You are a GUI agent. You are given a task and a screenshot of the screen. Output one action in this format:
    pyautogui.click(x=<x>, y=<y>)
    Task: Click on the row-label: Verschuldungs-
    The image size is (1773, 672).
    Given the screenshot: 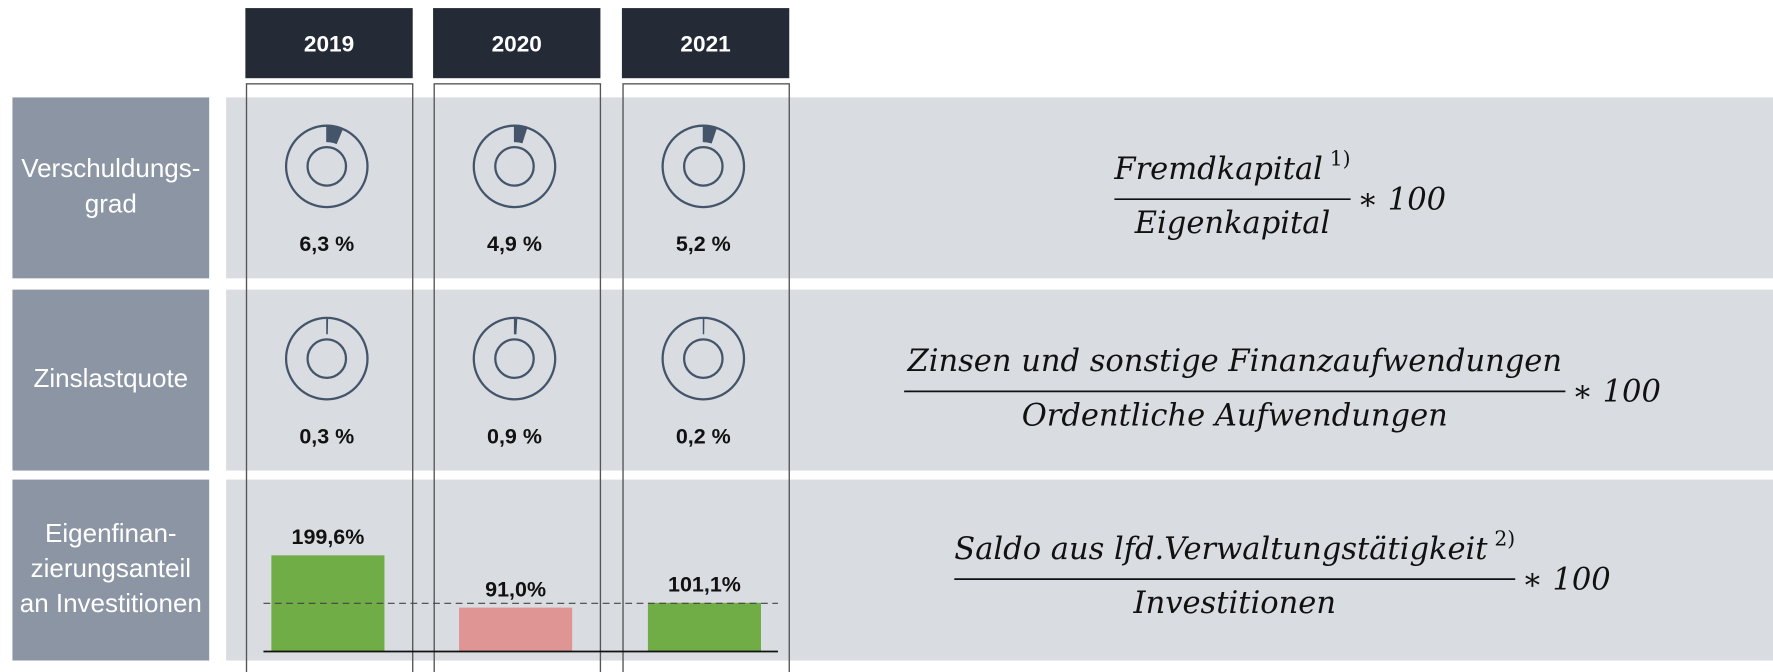 What is the action you would take?
    pyautogui.click(x=110, y=168)
    